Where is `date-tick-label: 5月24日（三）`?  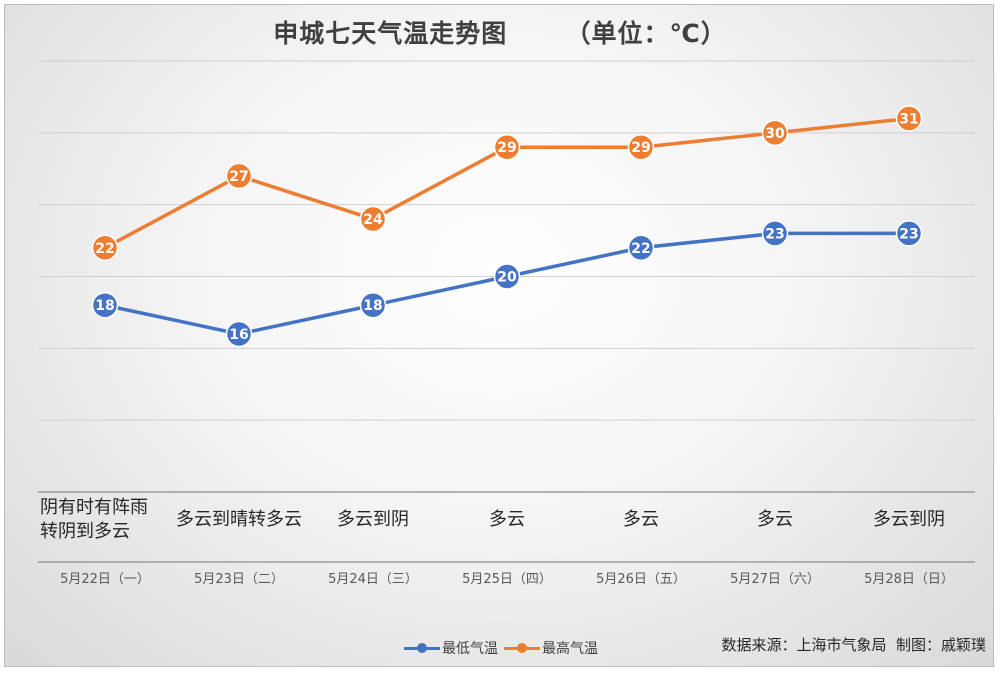
date-tick-label: 5月24日（三） is located at coordinates (373, 579).